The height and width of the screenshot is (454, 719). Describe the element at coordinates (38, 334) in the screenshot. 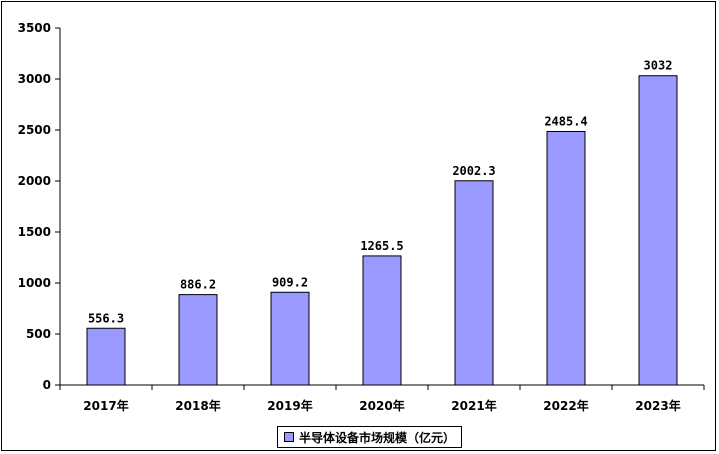

I see `y-tick-label: 500` at that location.